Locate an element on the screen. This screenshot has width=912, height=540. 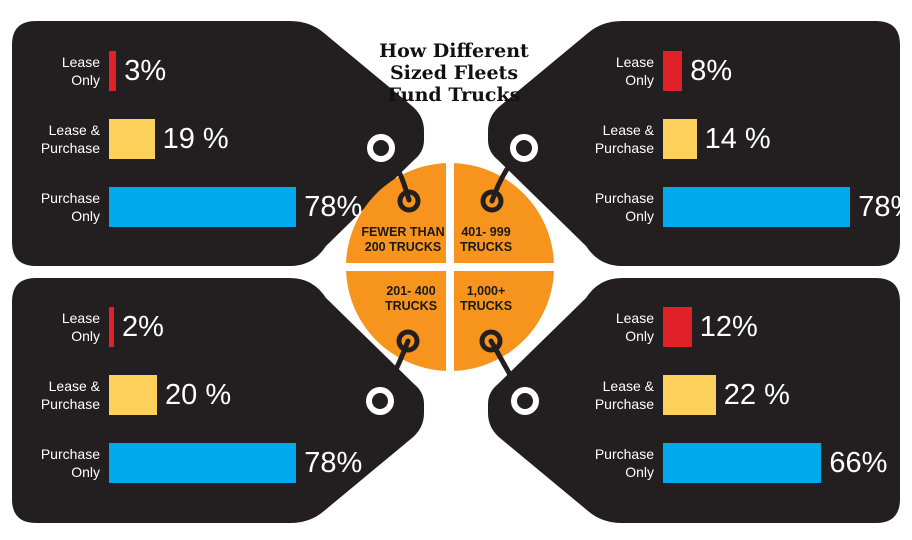
hang-ring-top-right is located at coordinates (524, 148).